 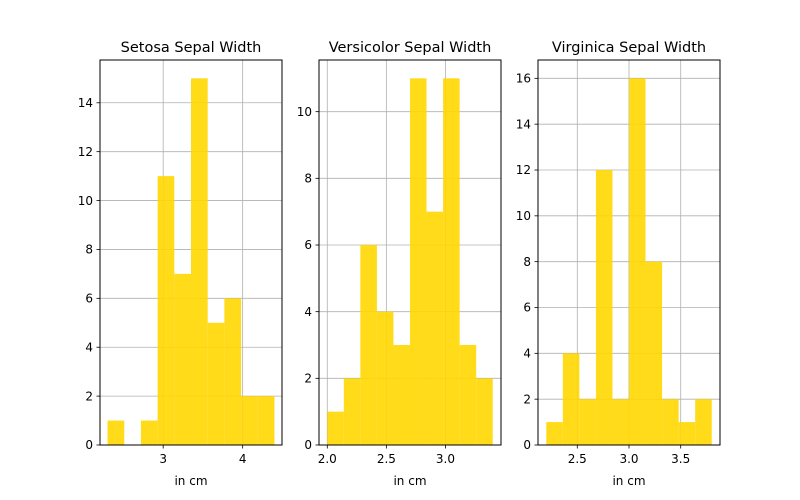 What do you see at coordinates (523, 79) in the screenshot?
I see `y-tick-label: 16` at bounding box center [523, 79].